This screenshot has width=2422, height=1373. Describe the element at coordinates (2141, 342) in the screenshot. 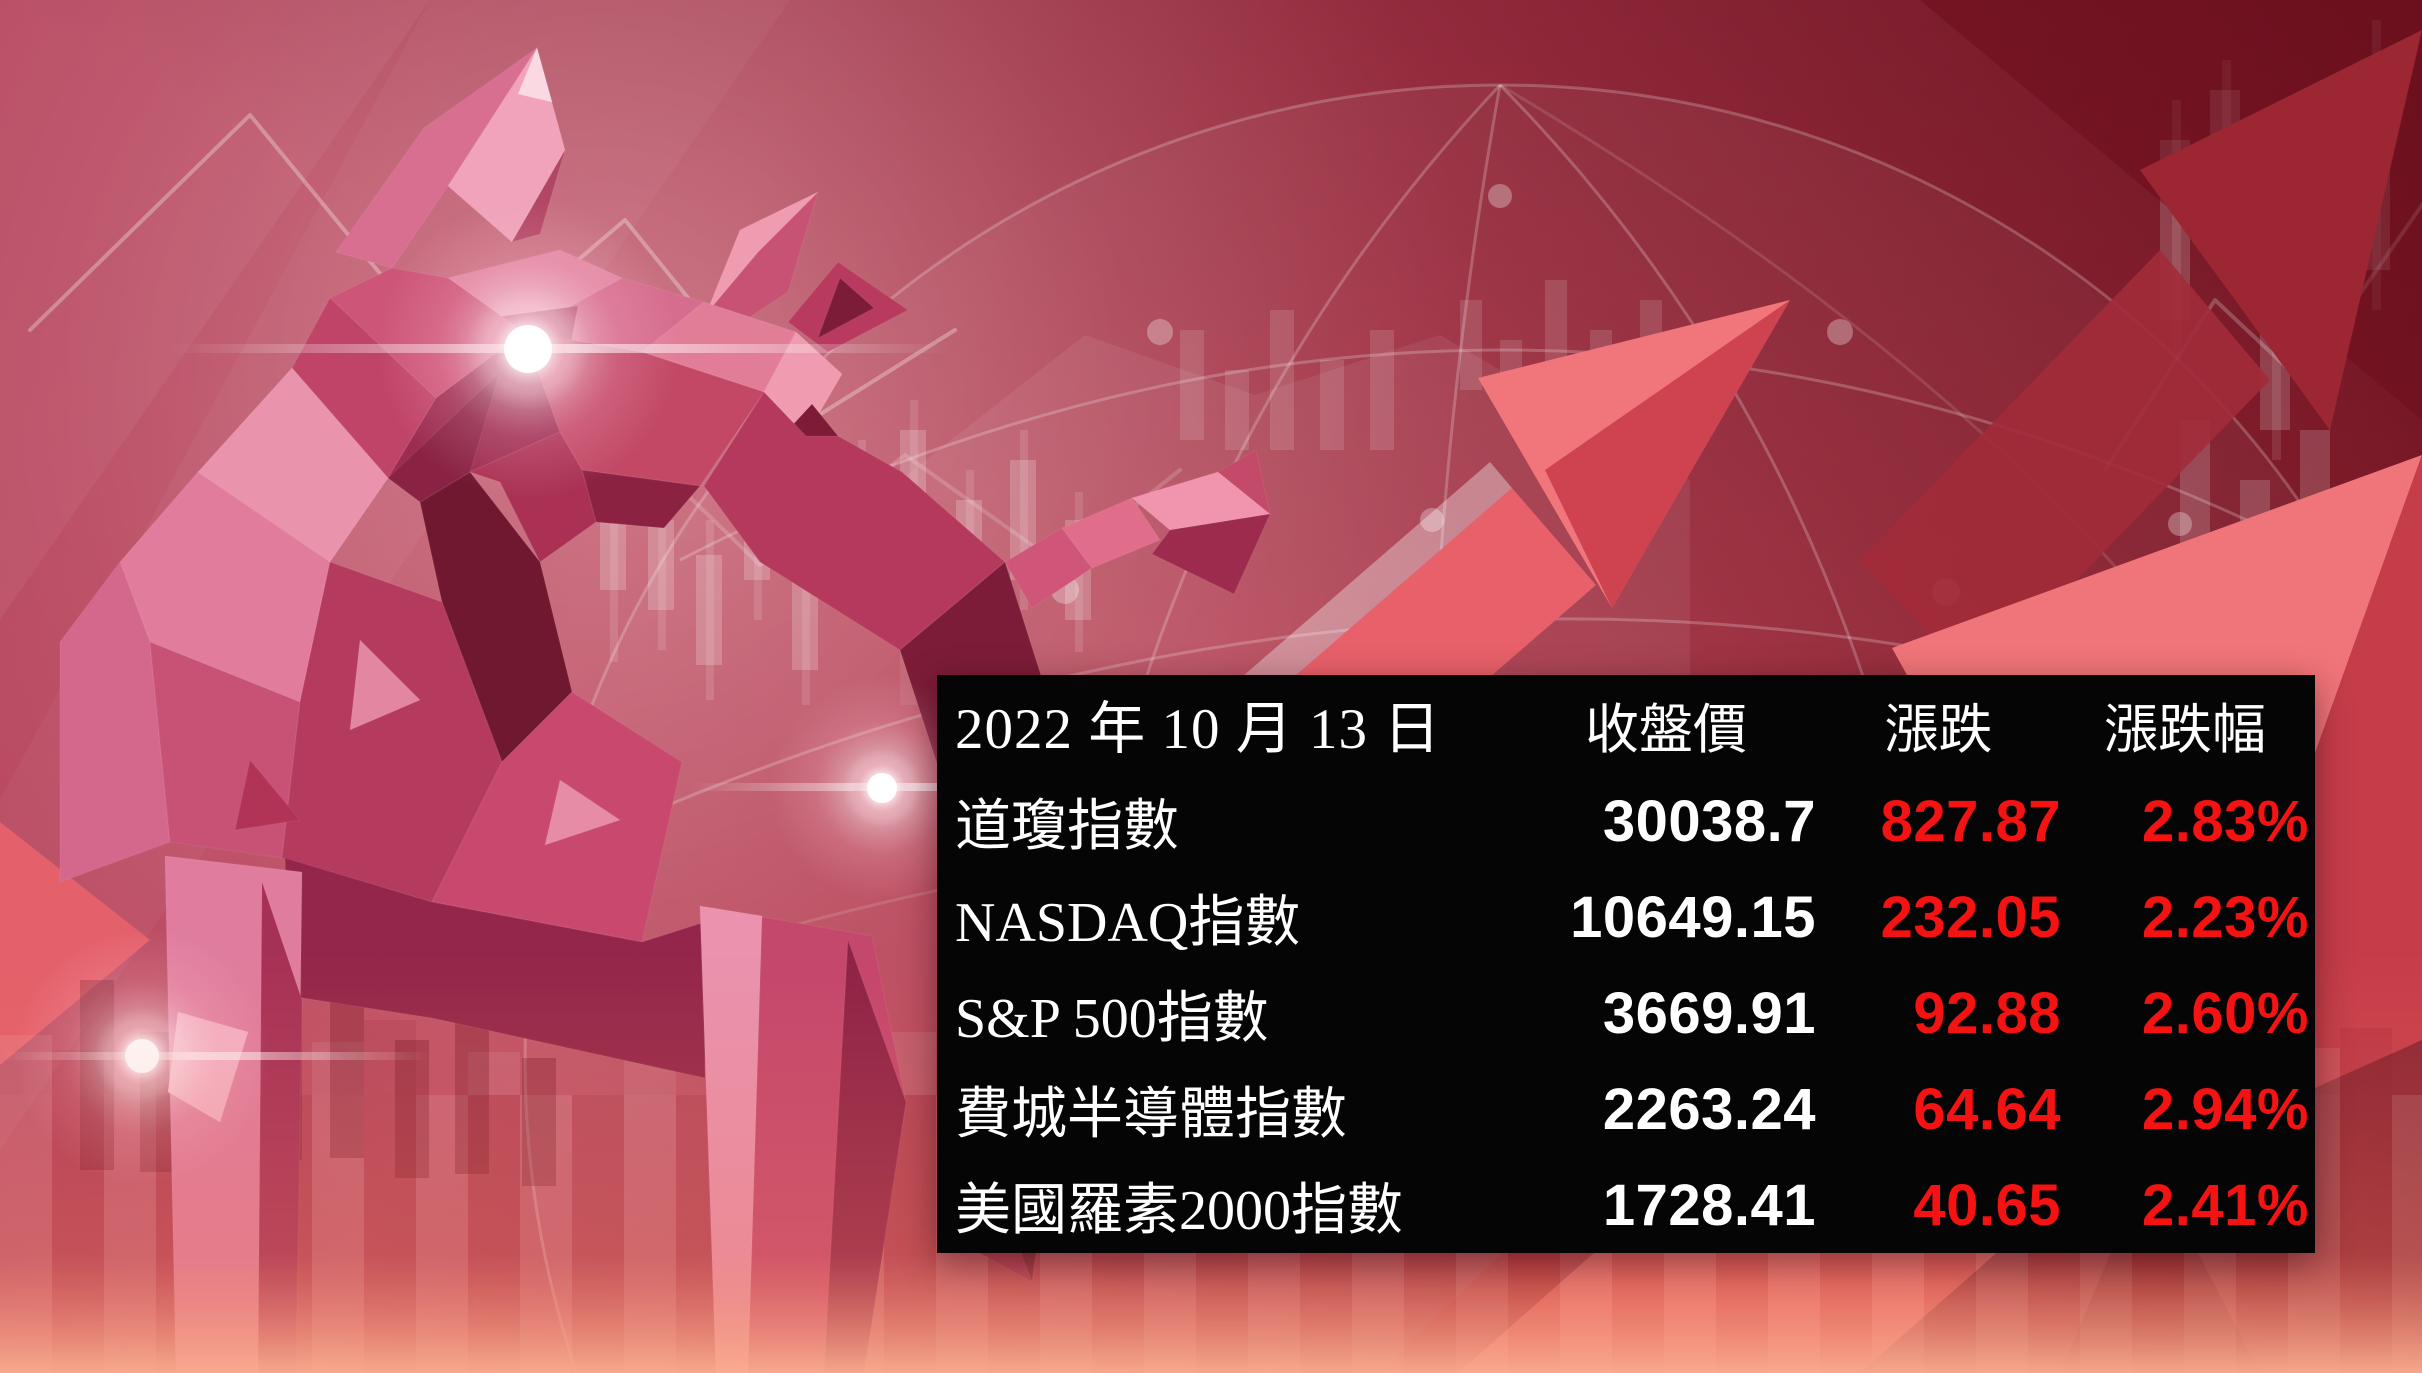

I see `up-arrow-dark-icon` at that location.